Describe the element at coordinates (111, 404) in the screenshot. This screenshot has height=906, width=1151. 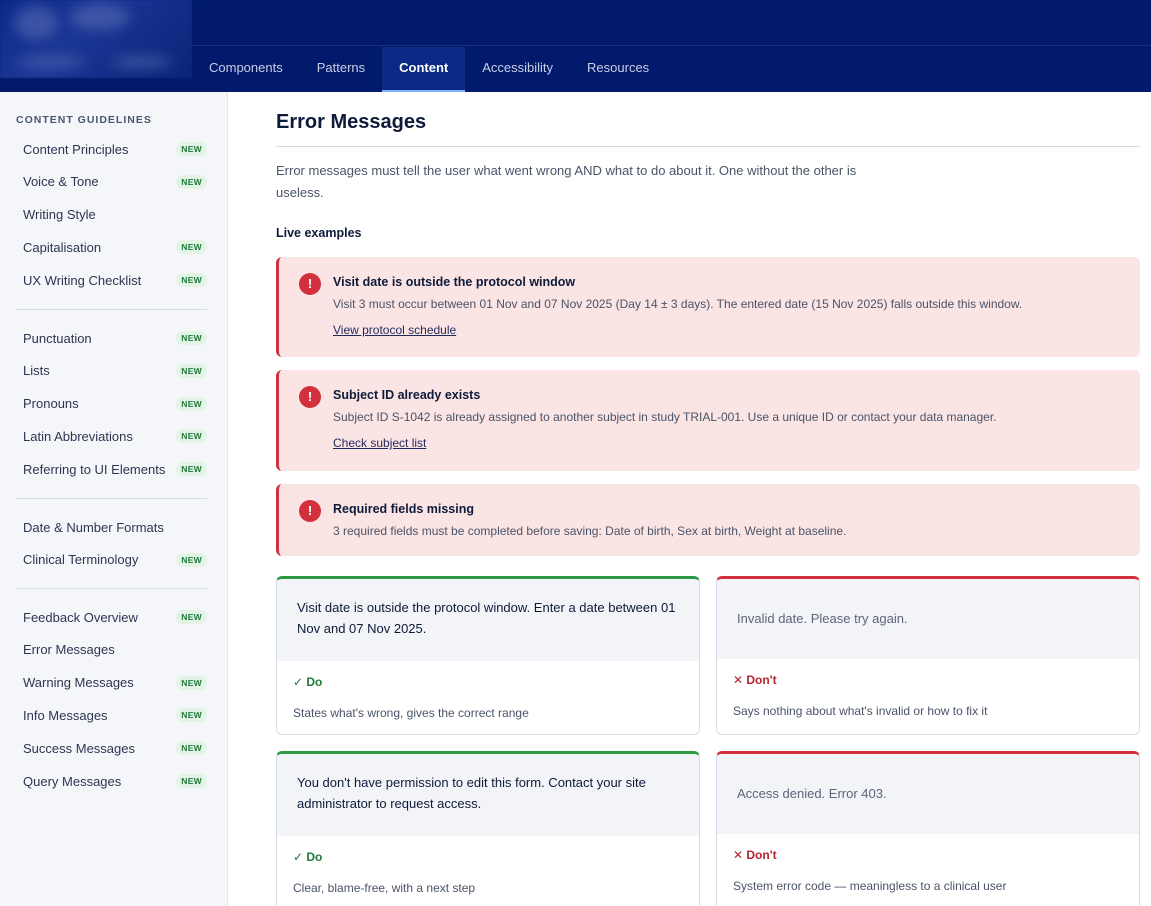
I see `sidebar-item: Pronouns NEW` at that location.